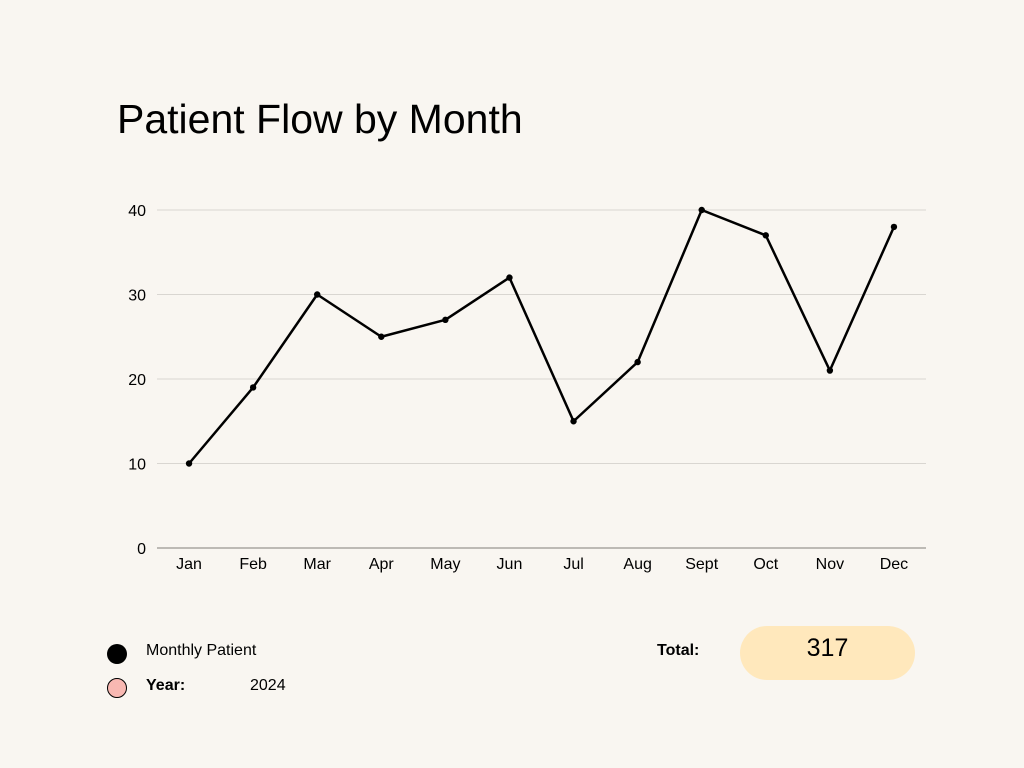 This screenshot has width=1024, height=768. Describe the element at coordinates (137, 465) in the screenshot. I see `y-tick-label: 10` at that location.